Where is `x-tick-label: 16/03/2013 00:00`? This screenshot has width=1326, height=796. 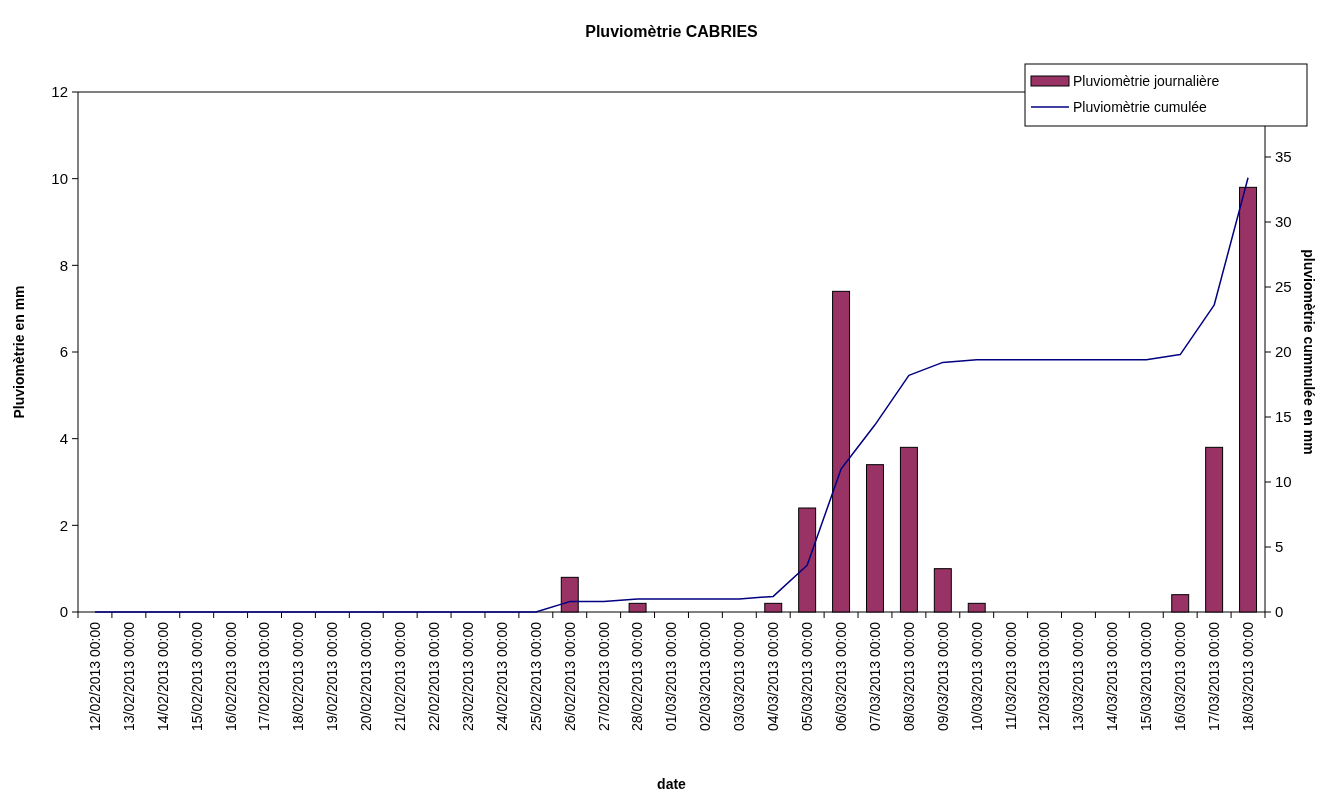 x-tick-label: 16/03/2013 00:00 is located at coordinates (1180, 676).